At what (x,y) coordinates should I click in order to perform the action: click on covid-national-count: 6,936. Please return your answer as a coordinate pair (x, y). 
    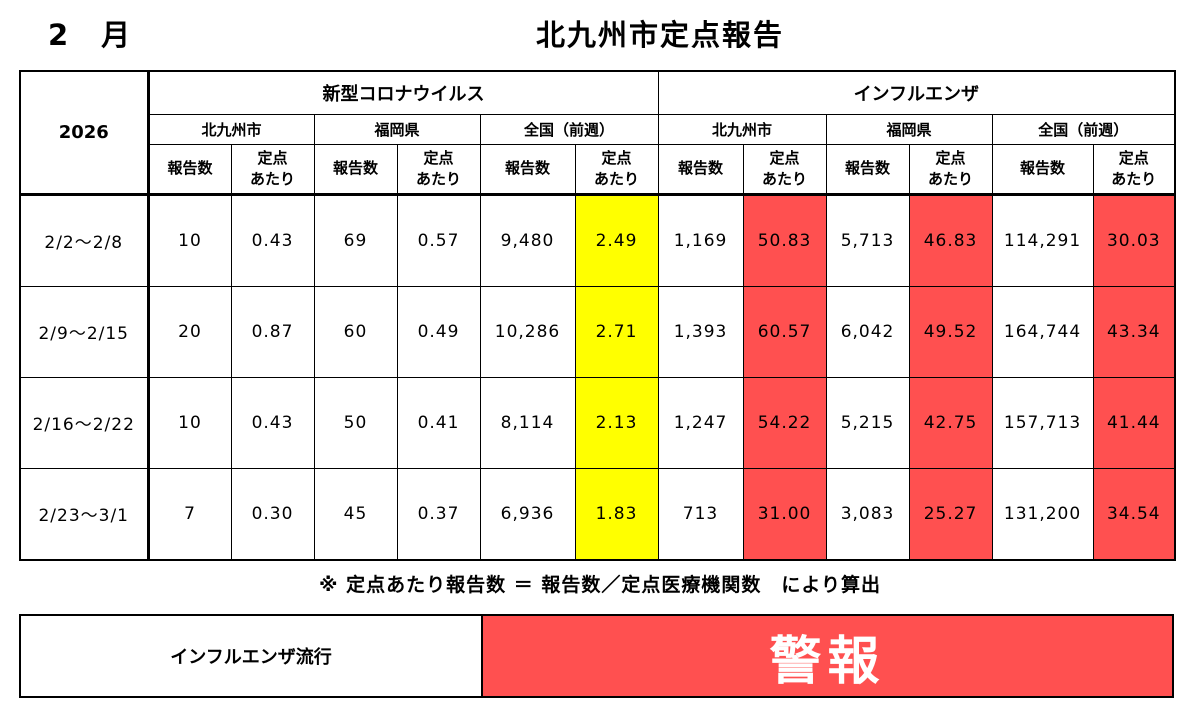
    Looking at the image, I should click on (527, 514).